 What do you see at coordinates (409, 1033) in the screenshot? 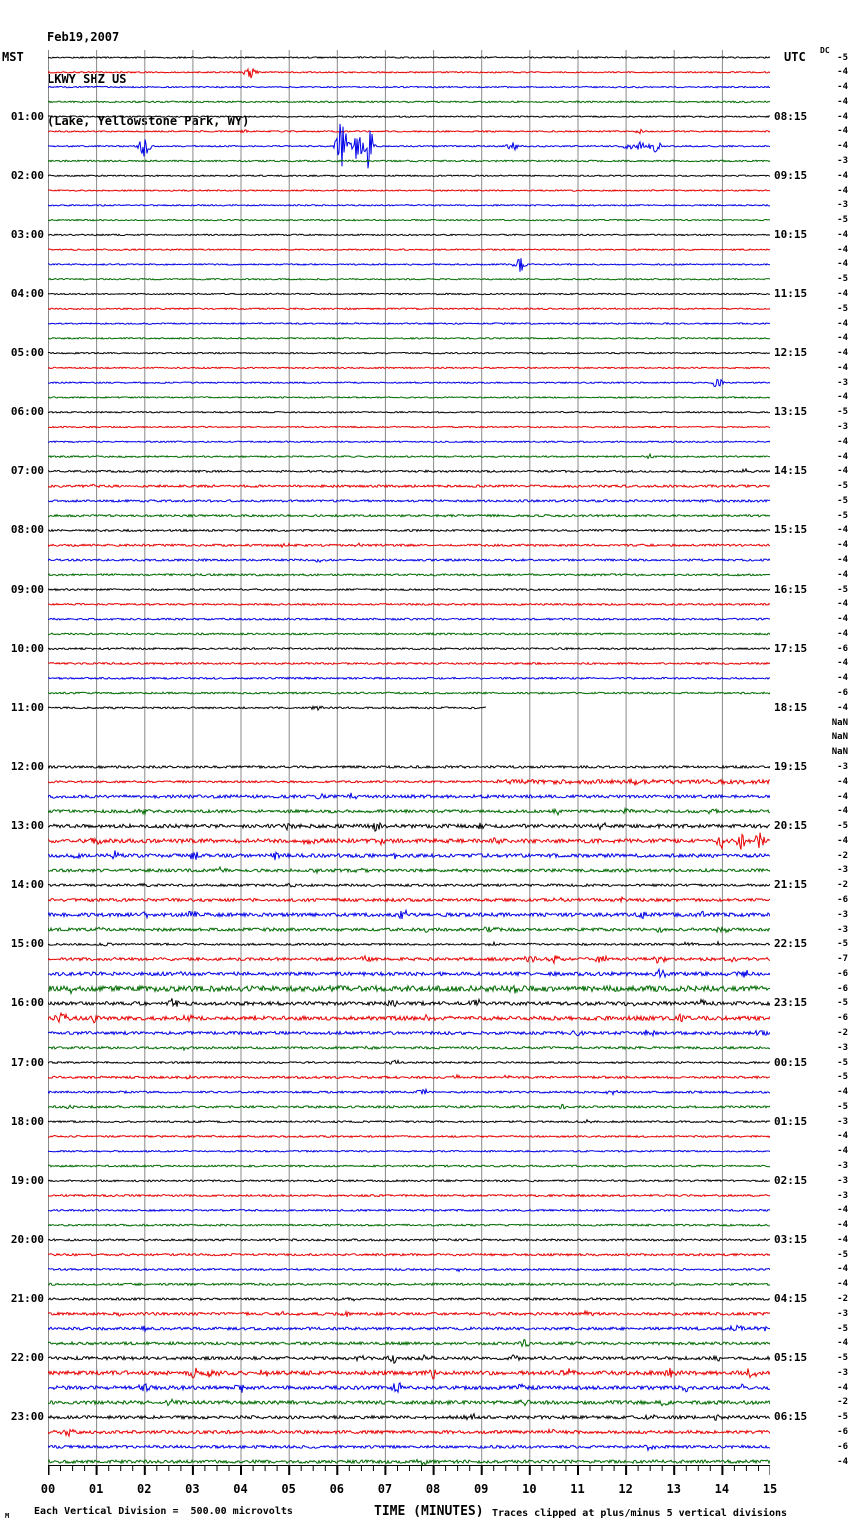
I see `trace-row-16:30` at bounding box center [409, 1033].